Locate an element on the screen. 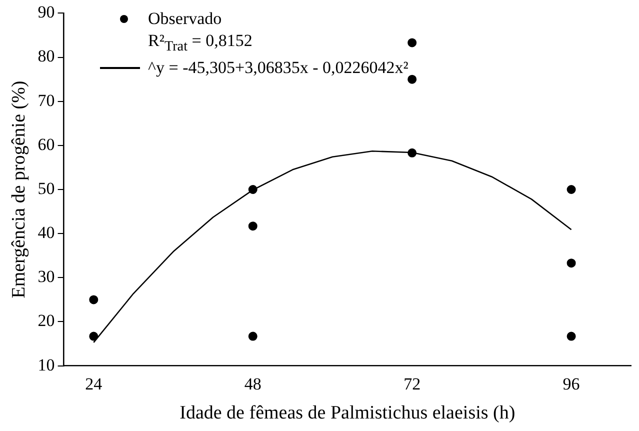 The width and height of the screenshot is (639, 431). x-axis-title: Idade de fêmeas de Palmistichus elaeisis (h) is located at coordinates (348, 413).